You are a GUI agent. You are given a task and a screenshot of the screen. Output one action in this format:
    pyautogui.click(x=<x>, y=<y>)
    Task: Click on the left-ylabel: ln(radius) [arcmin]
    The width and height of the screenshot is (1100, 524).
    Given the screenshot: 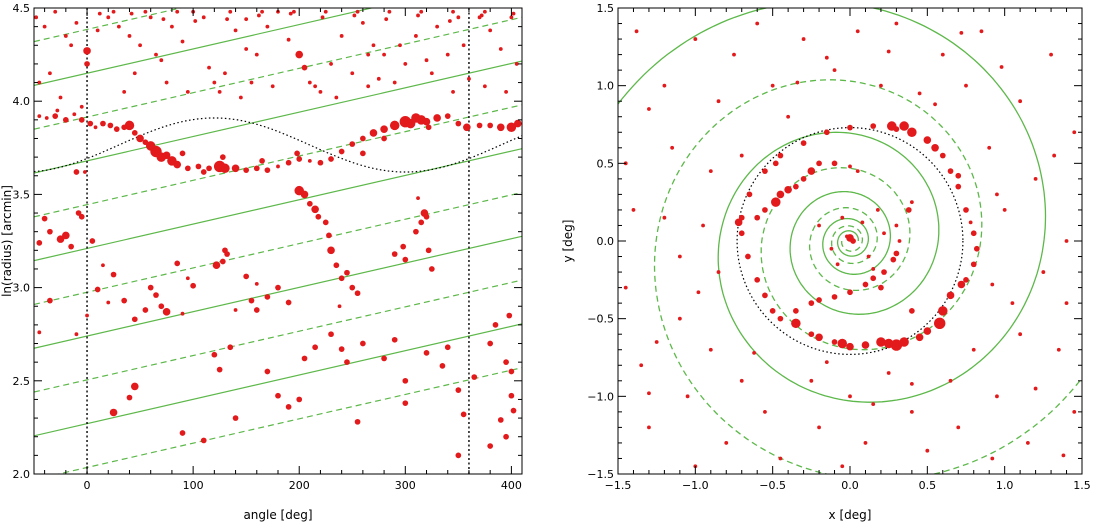 What is the action you would take?
    pyautogui.click(x=7, y=241)
    